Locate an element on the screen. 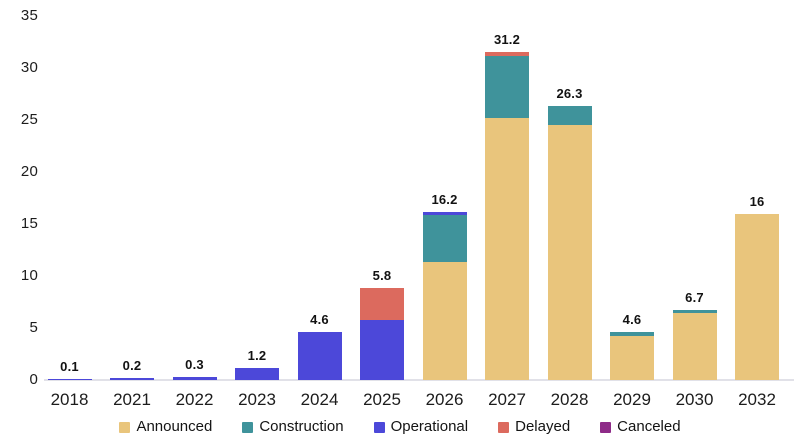  x-axis-line is located at coordinates (419, 380).